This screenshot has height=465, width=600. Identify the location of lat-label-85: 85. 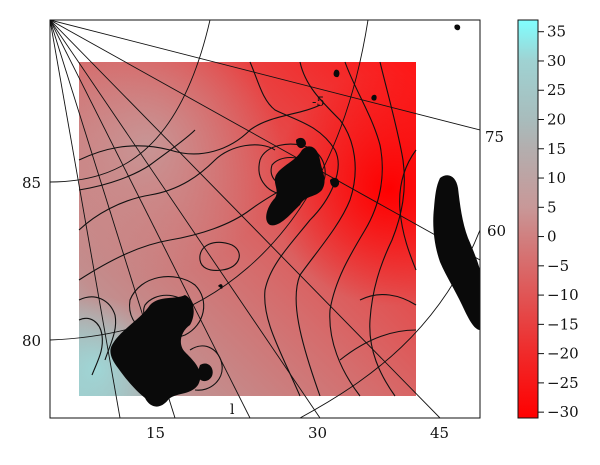
(31, 183).